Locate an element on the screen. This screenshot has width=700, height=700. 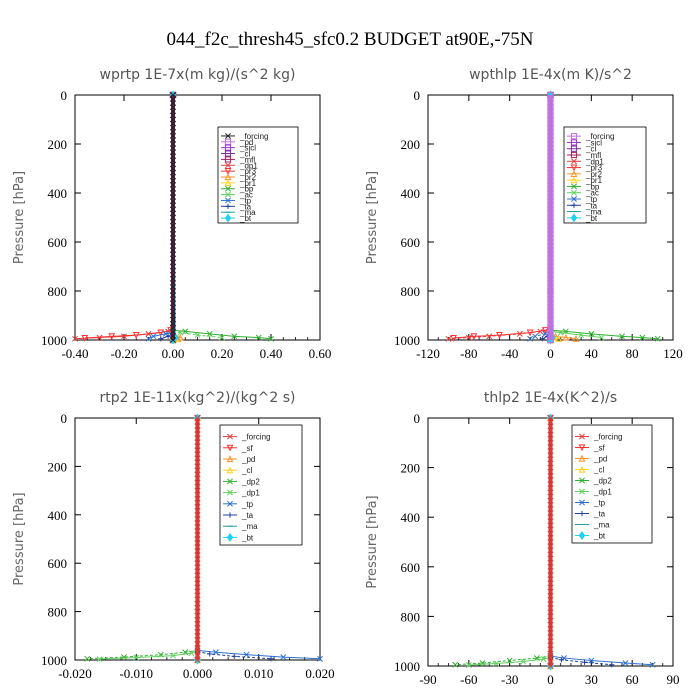
x-tick-label: 0.20 is located at coordinates (222, 353).